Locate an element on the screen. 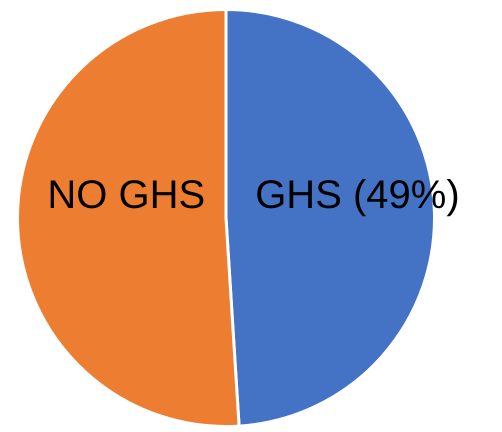  slice-label: NO GHS is located at coordinates (126, 195).